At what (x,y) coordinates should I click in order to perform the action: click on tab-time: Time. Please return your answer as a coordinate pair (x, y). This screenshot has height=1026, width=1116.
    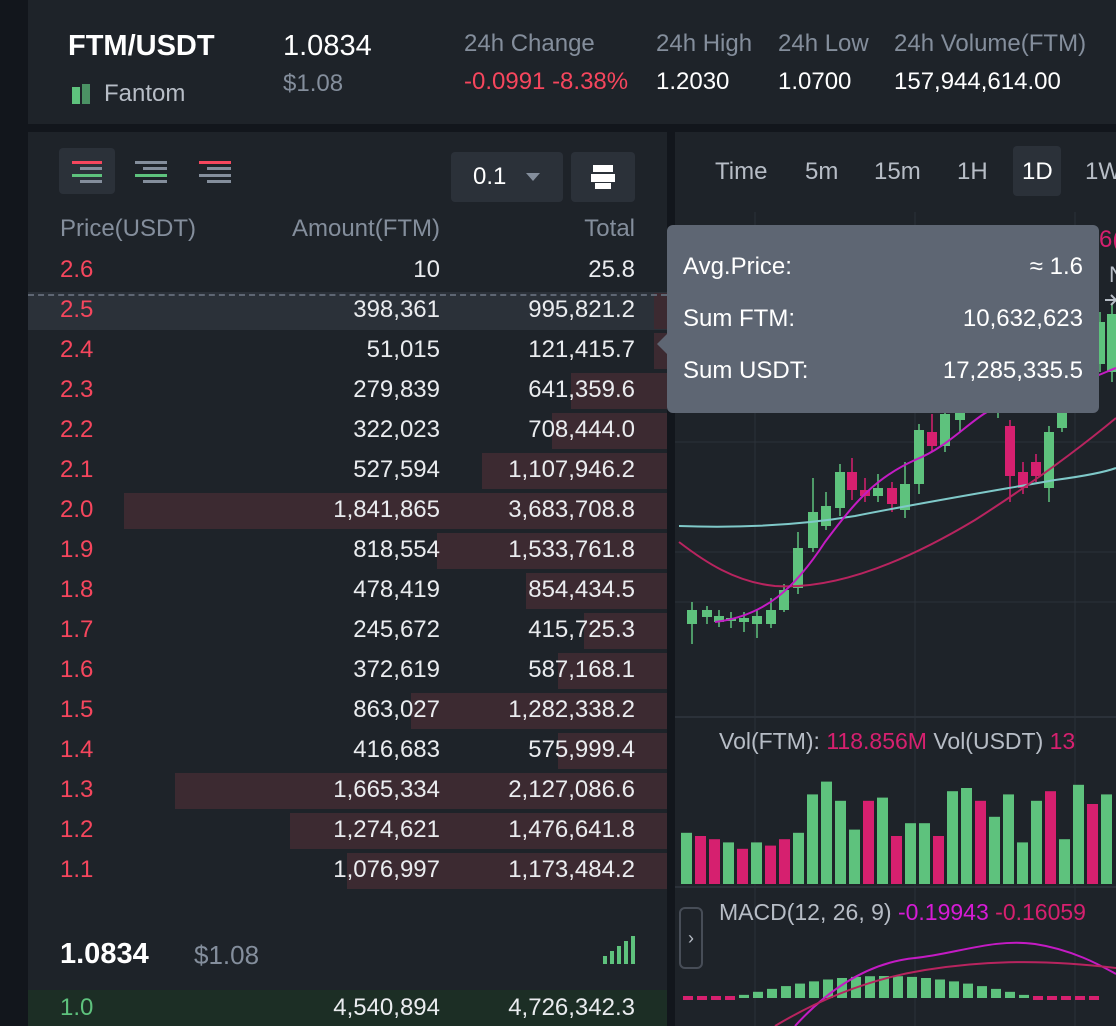
    Looking at the image, I should click on (741, 171).